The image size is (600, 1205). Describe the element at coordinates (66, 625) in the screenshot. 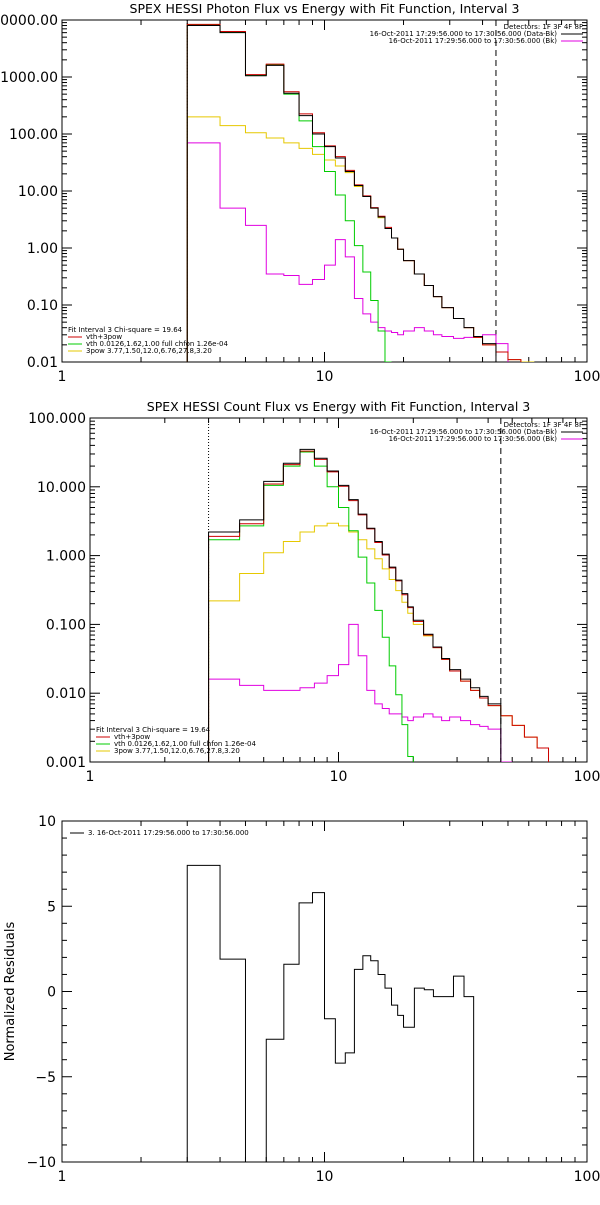

I see `y-tick-label: 0.100` at that location.